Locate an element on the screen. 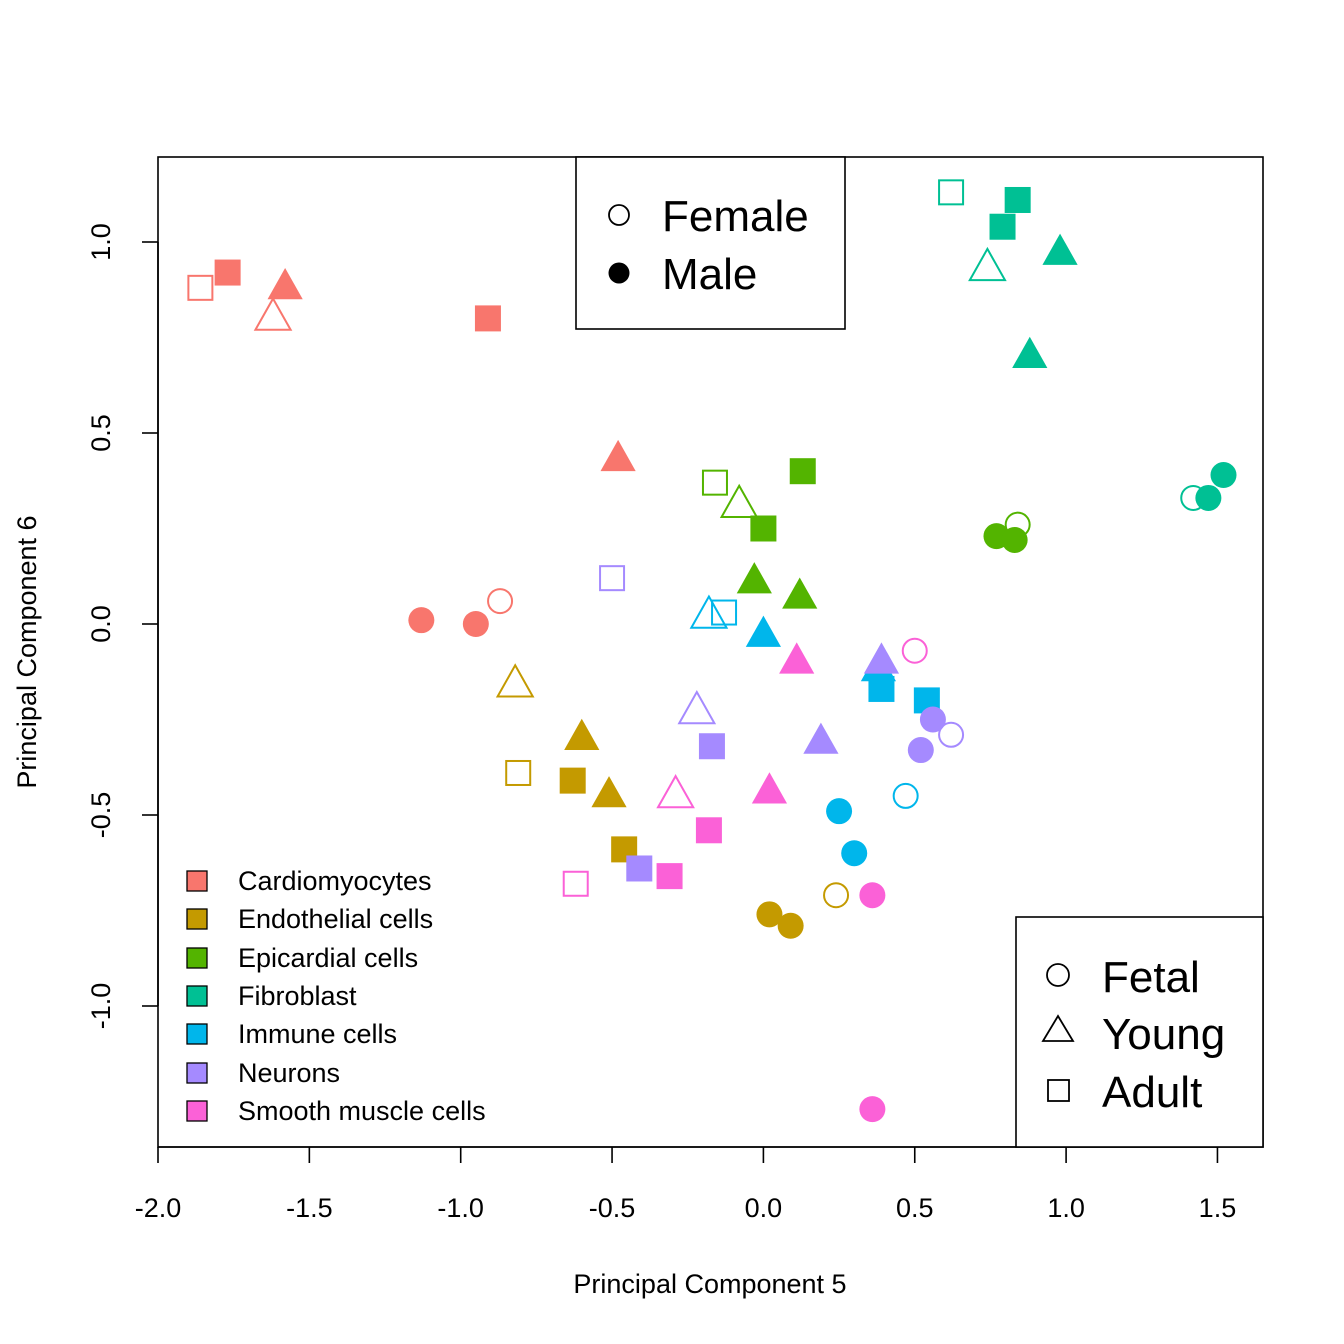 Image resolution: width=1344 pixels, height=1344 pixels. legend-label-epicardial-cells: Epicardial cells is located at coordinates (328, 958).